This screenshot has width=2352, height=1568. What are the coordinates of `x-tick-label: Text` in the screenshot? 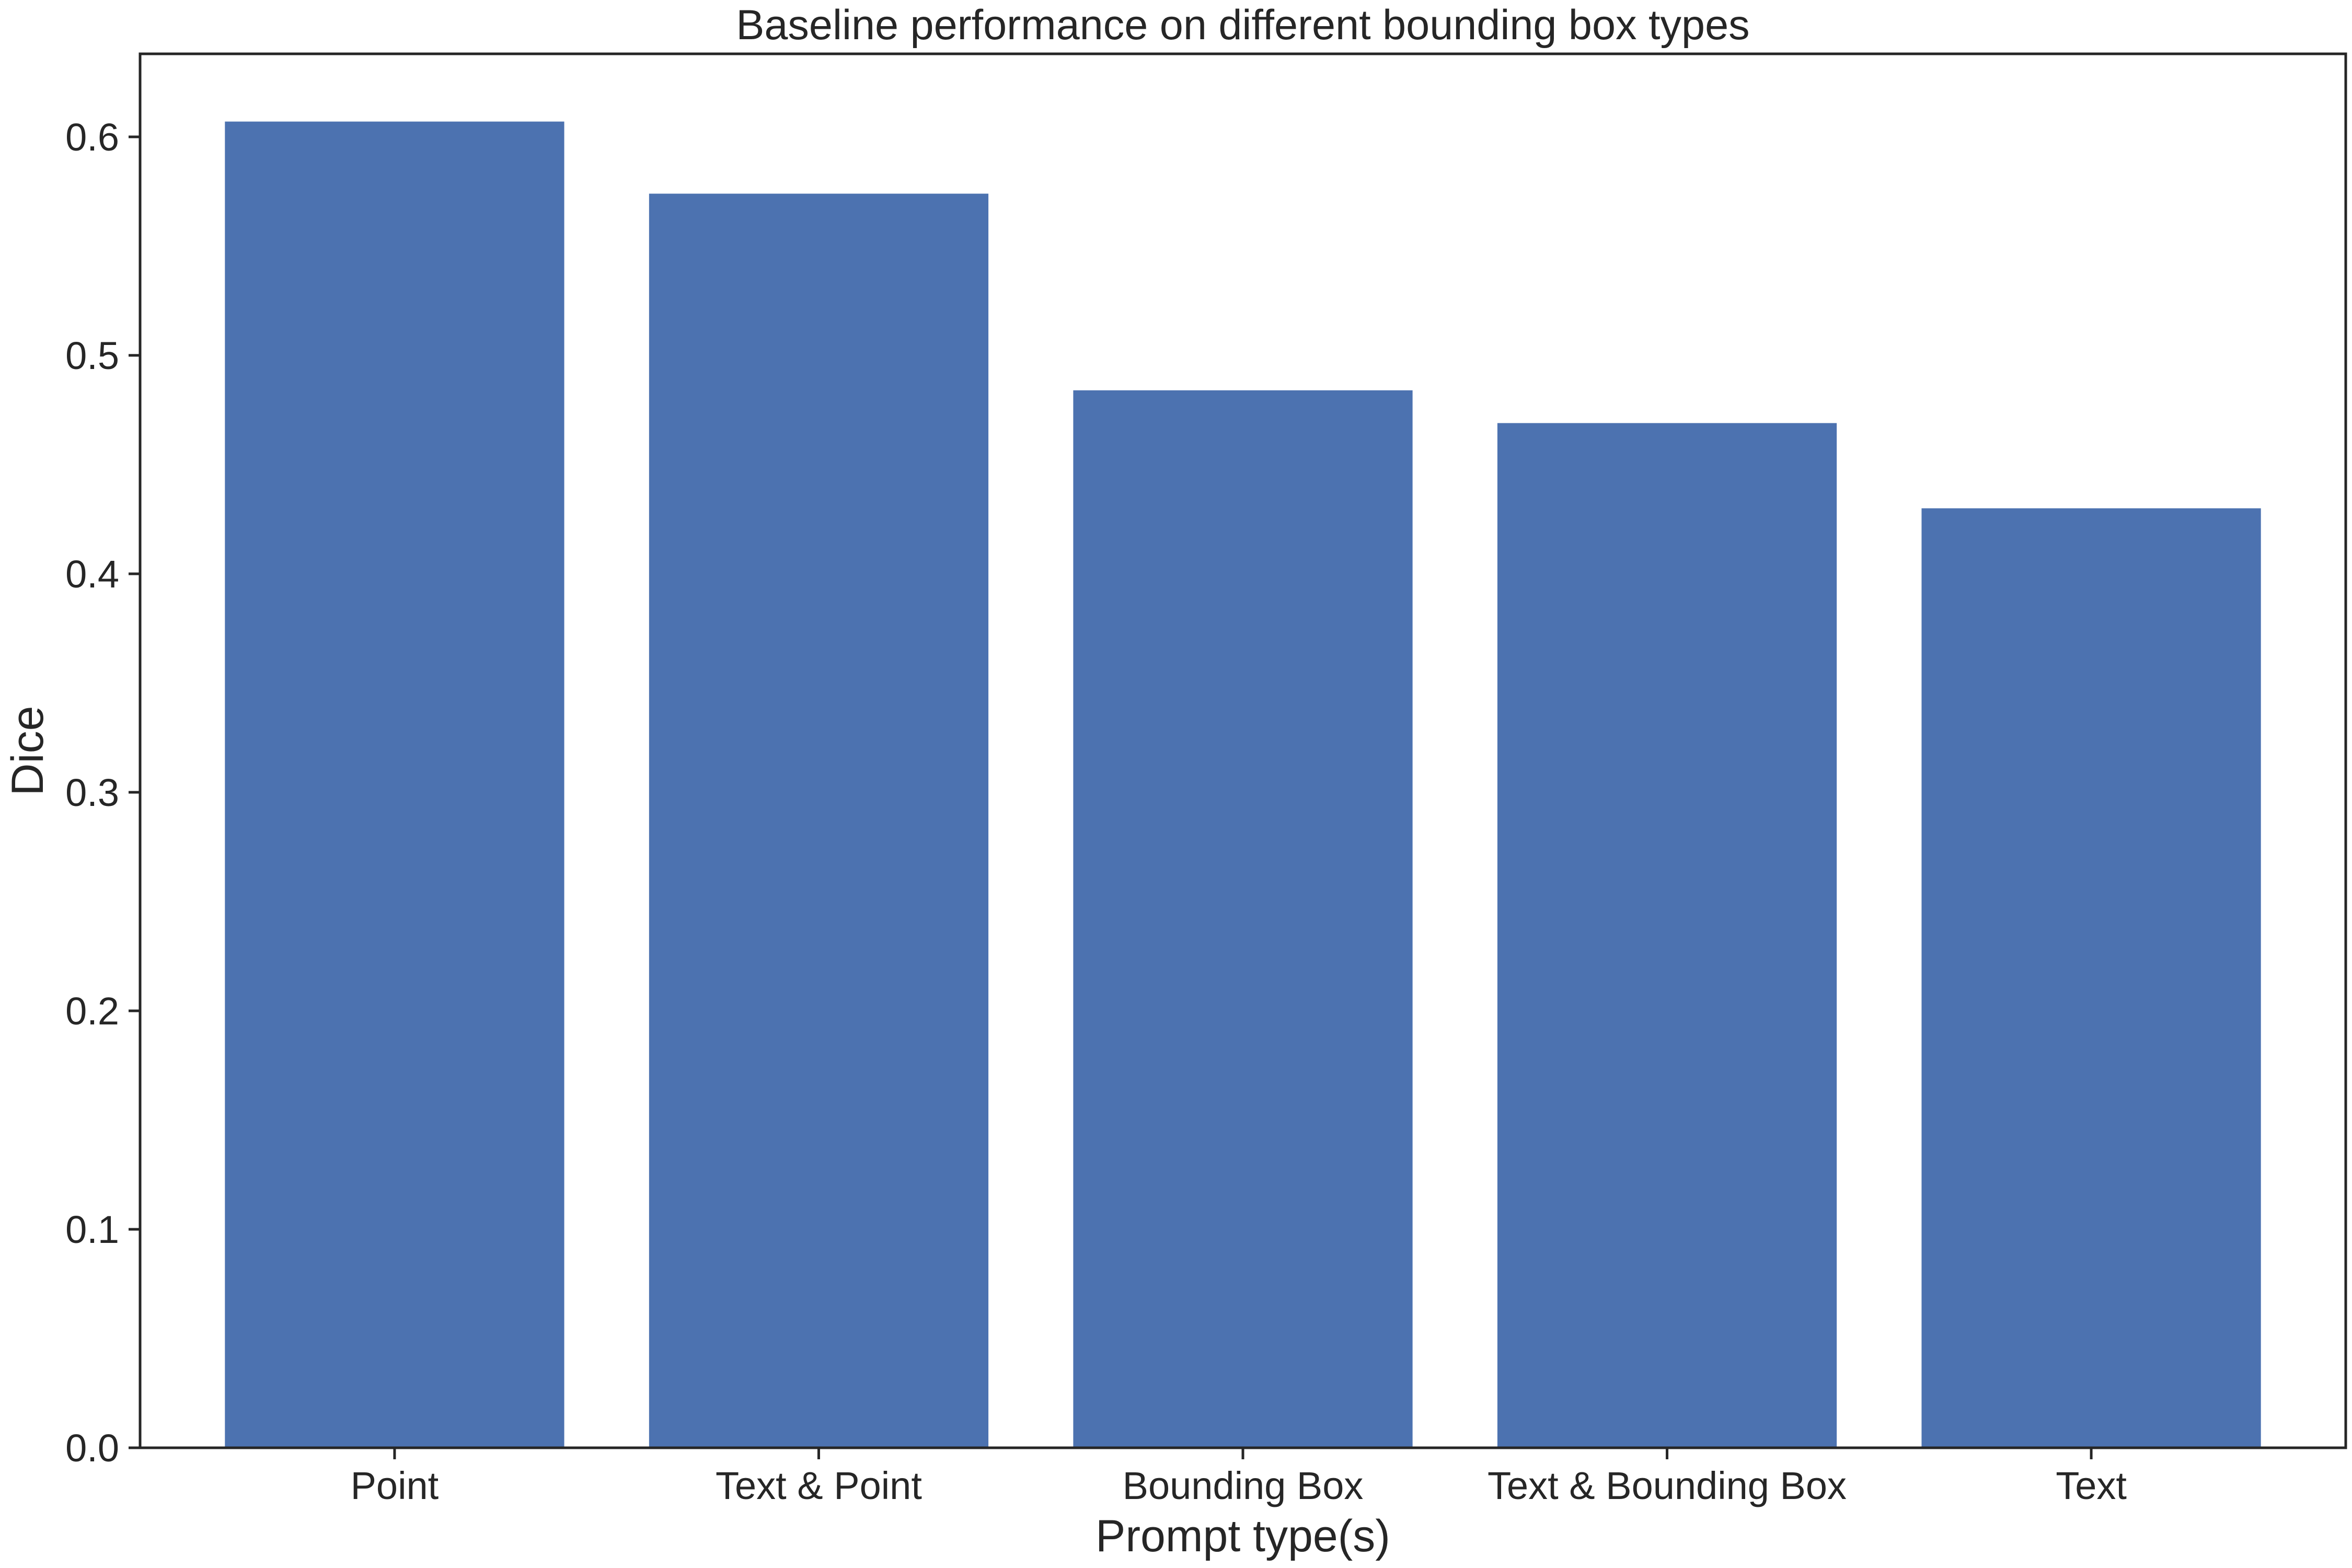 It's located at (2091, 1485).